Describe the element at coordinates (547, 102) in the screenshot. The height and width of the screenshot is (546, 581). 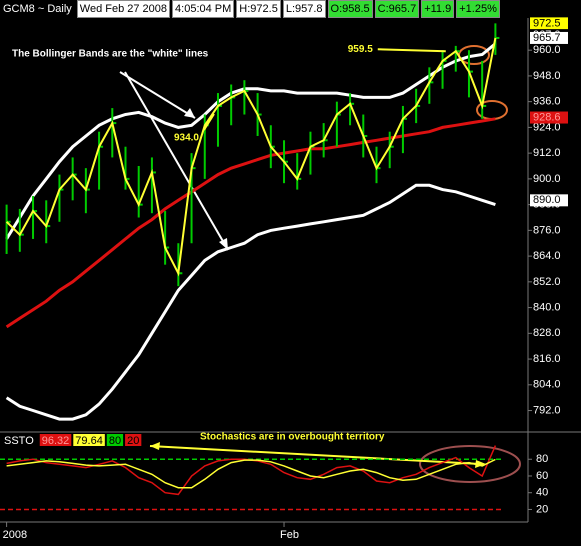
I see `y-tick-label: 936.0` at that location.